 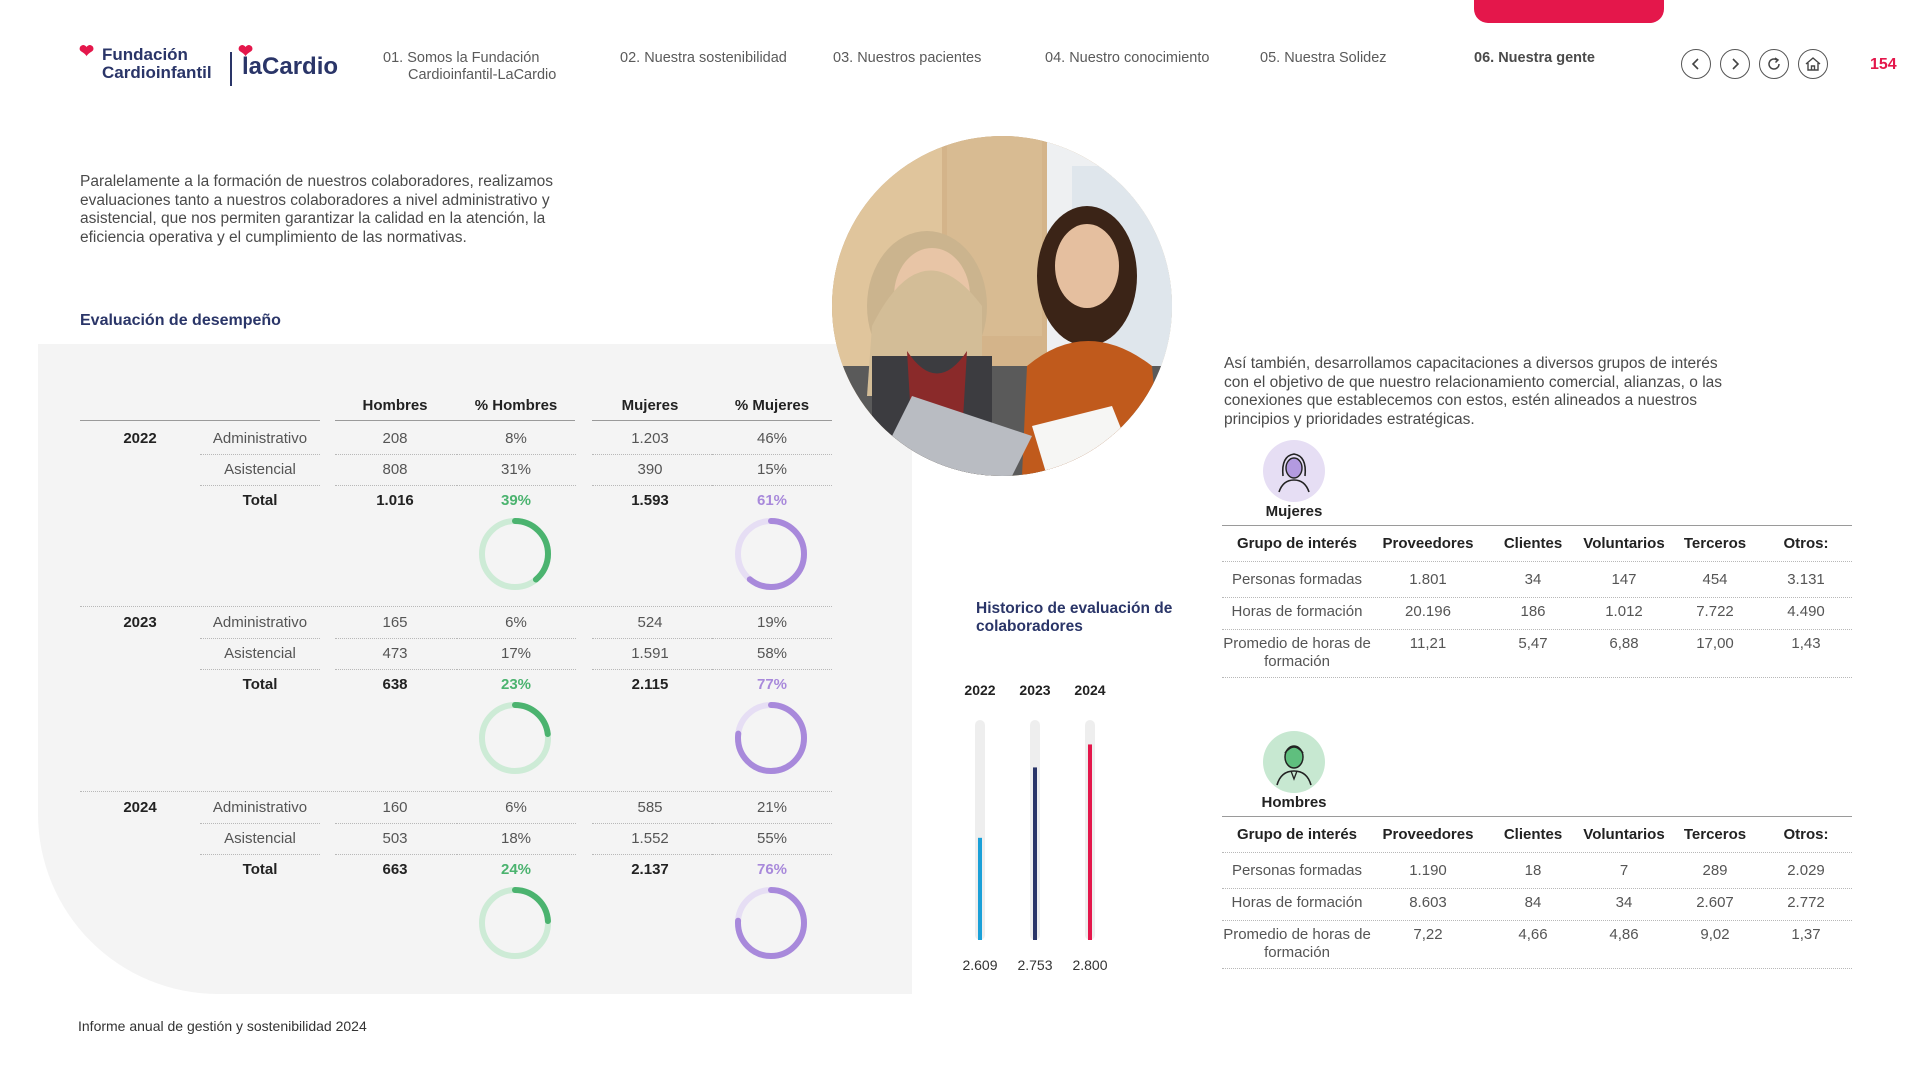 I want to click on cell-ph: 17%, so click(x=516, y=653).